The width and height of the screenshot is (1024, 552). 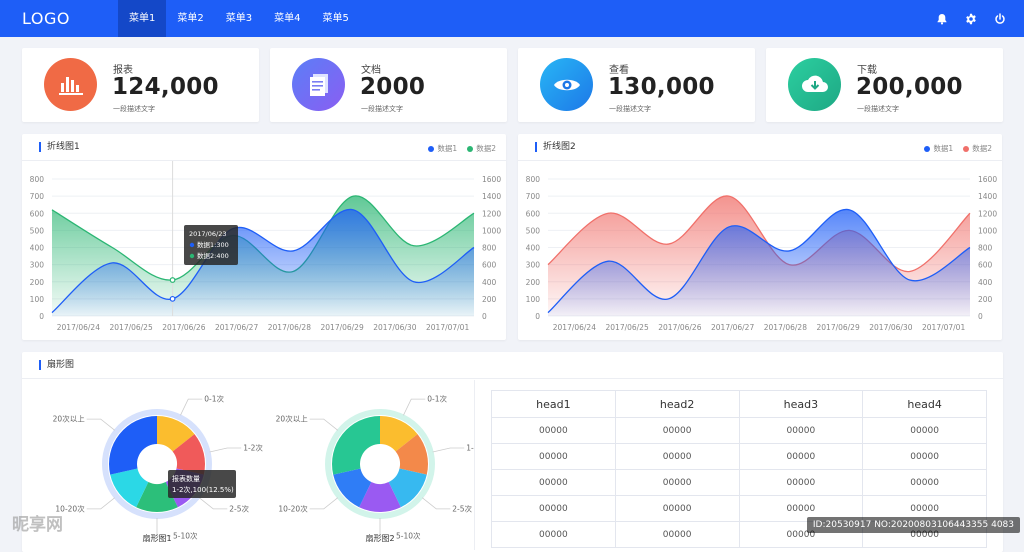 I want to click on pie-tooltip-value: 1-2次,100(12.5%), so click(x=203, y=489).